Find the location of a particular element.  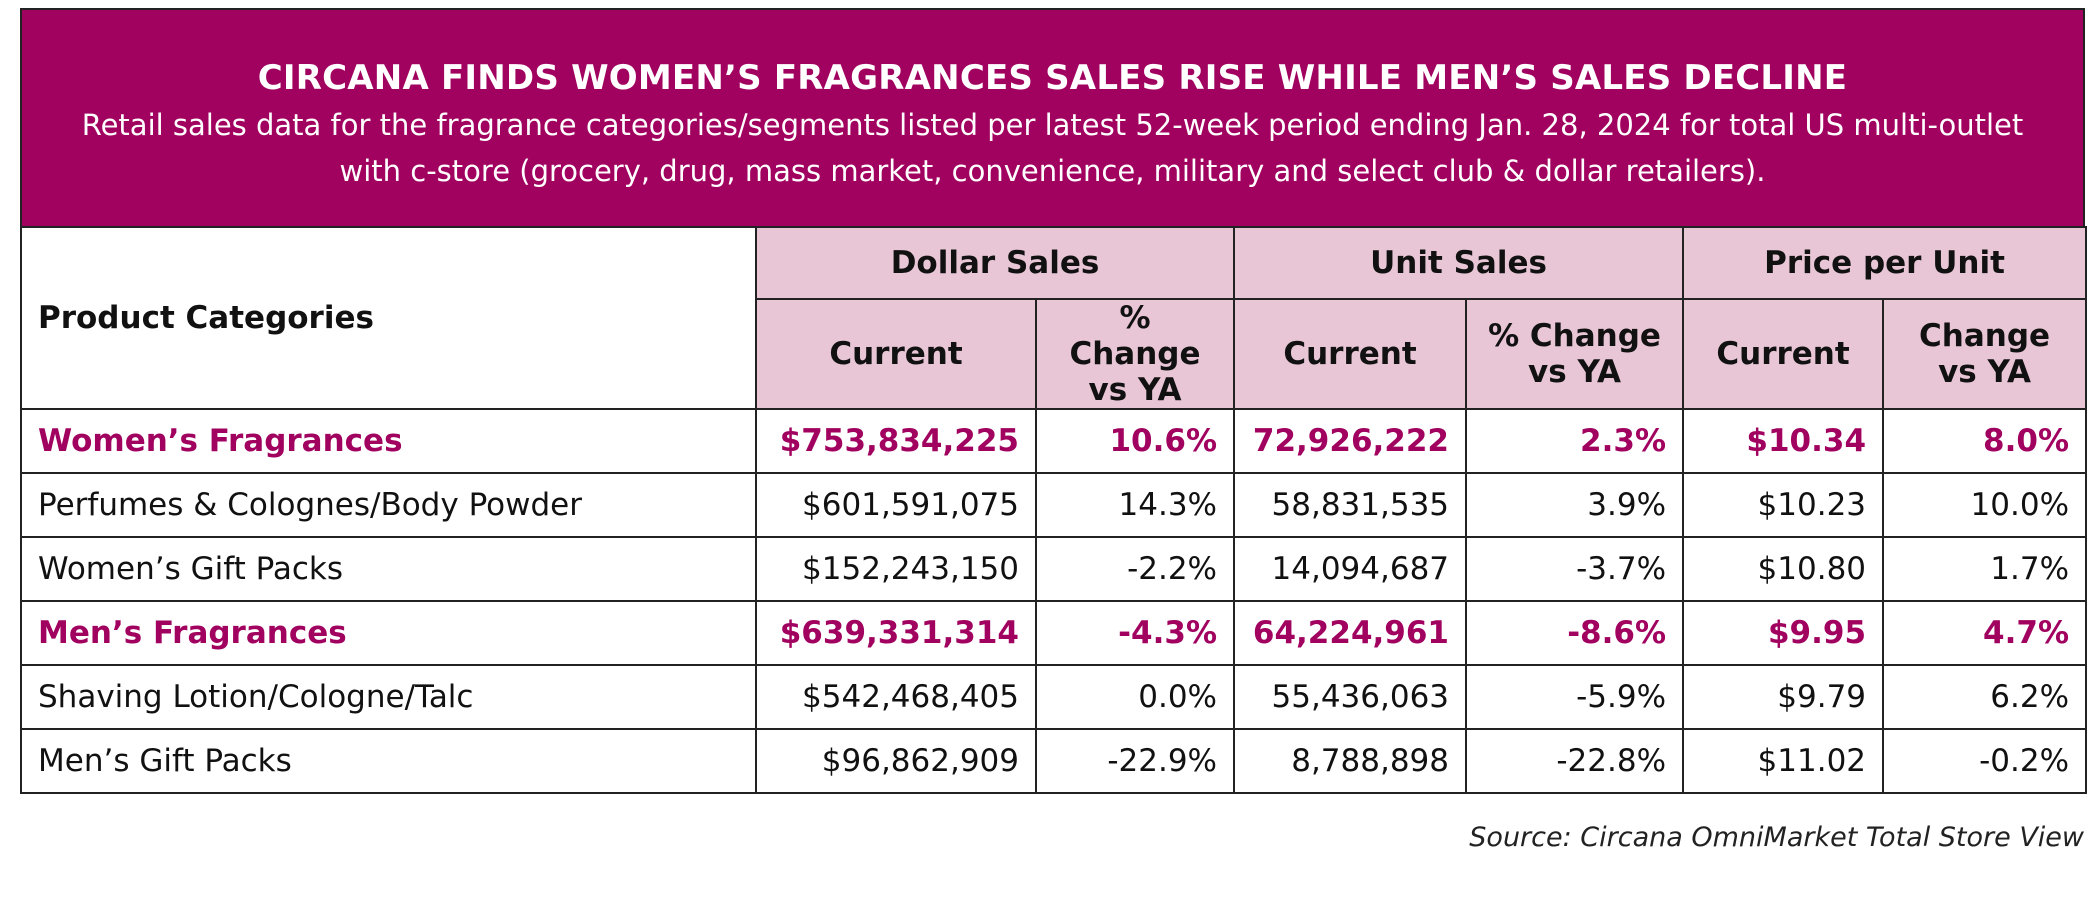

dollar-change-header: % Change vs YA is located at coordinates (1135, 354).